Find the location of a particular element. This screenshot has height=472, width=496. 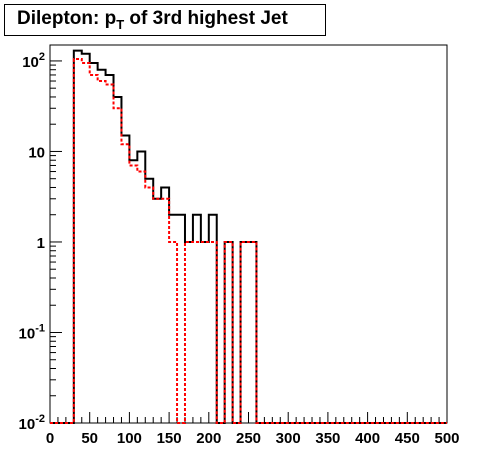

x-tick-label: 300 is located at coordinates (288, 438).